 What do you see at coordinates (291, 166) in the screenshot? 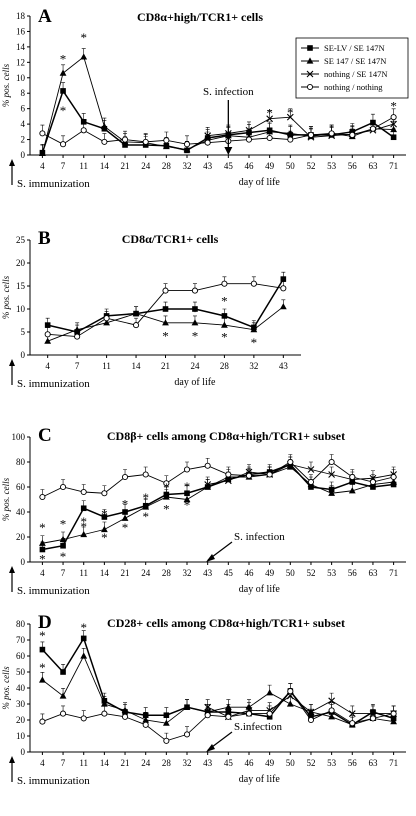
I see `x-tick-label: 50` at bounding box center [291, 166].